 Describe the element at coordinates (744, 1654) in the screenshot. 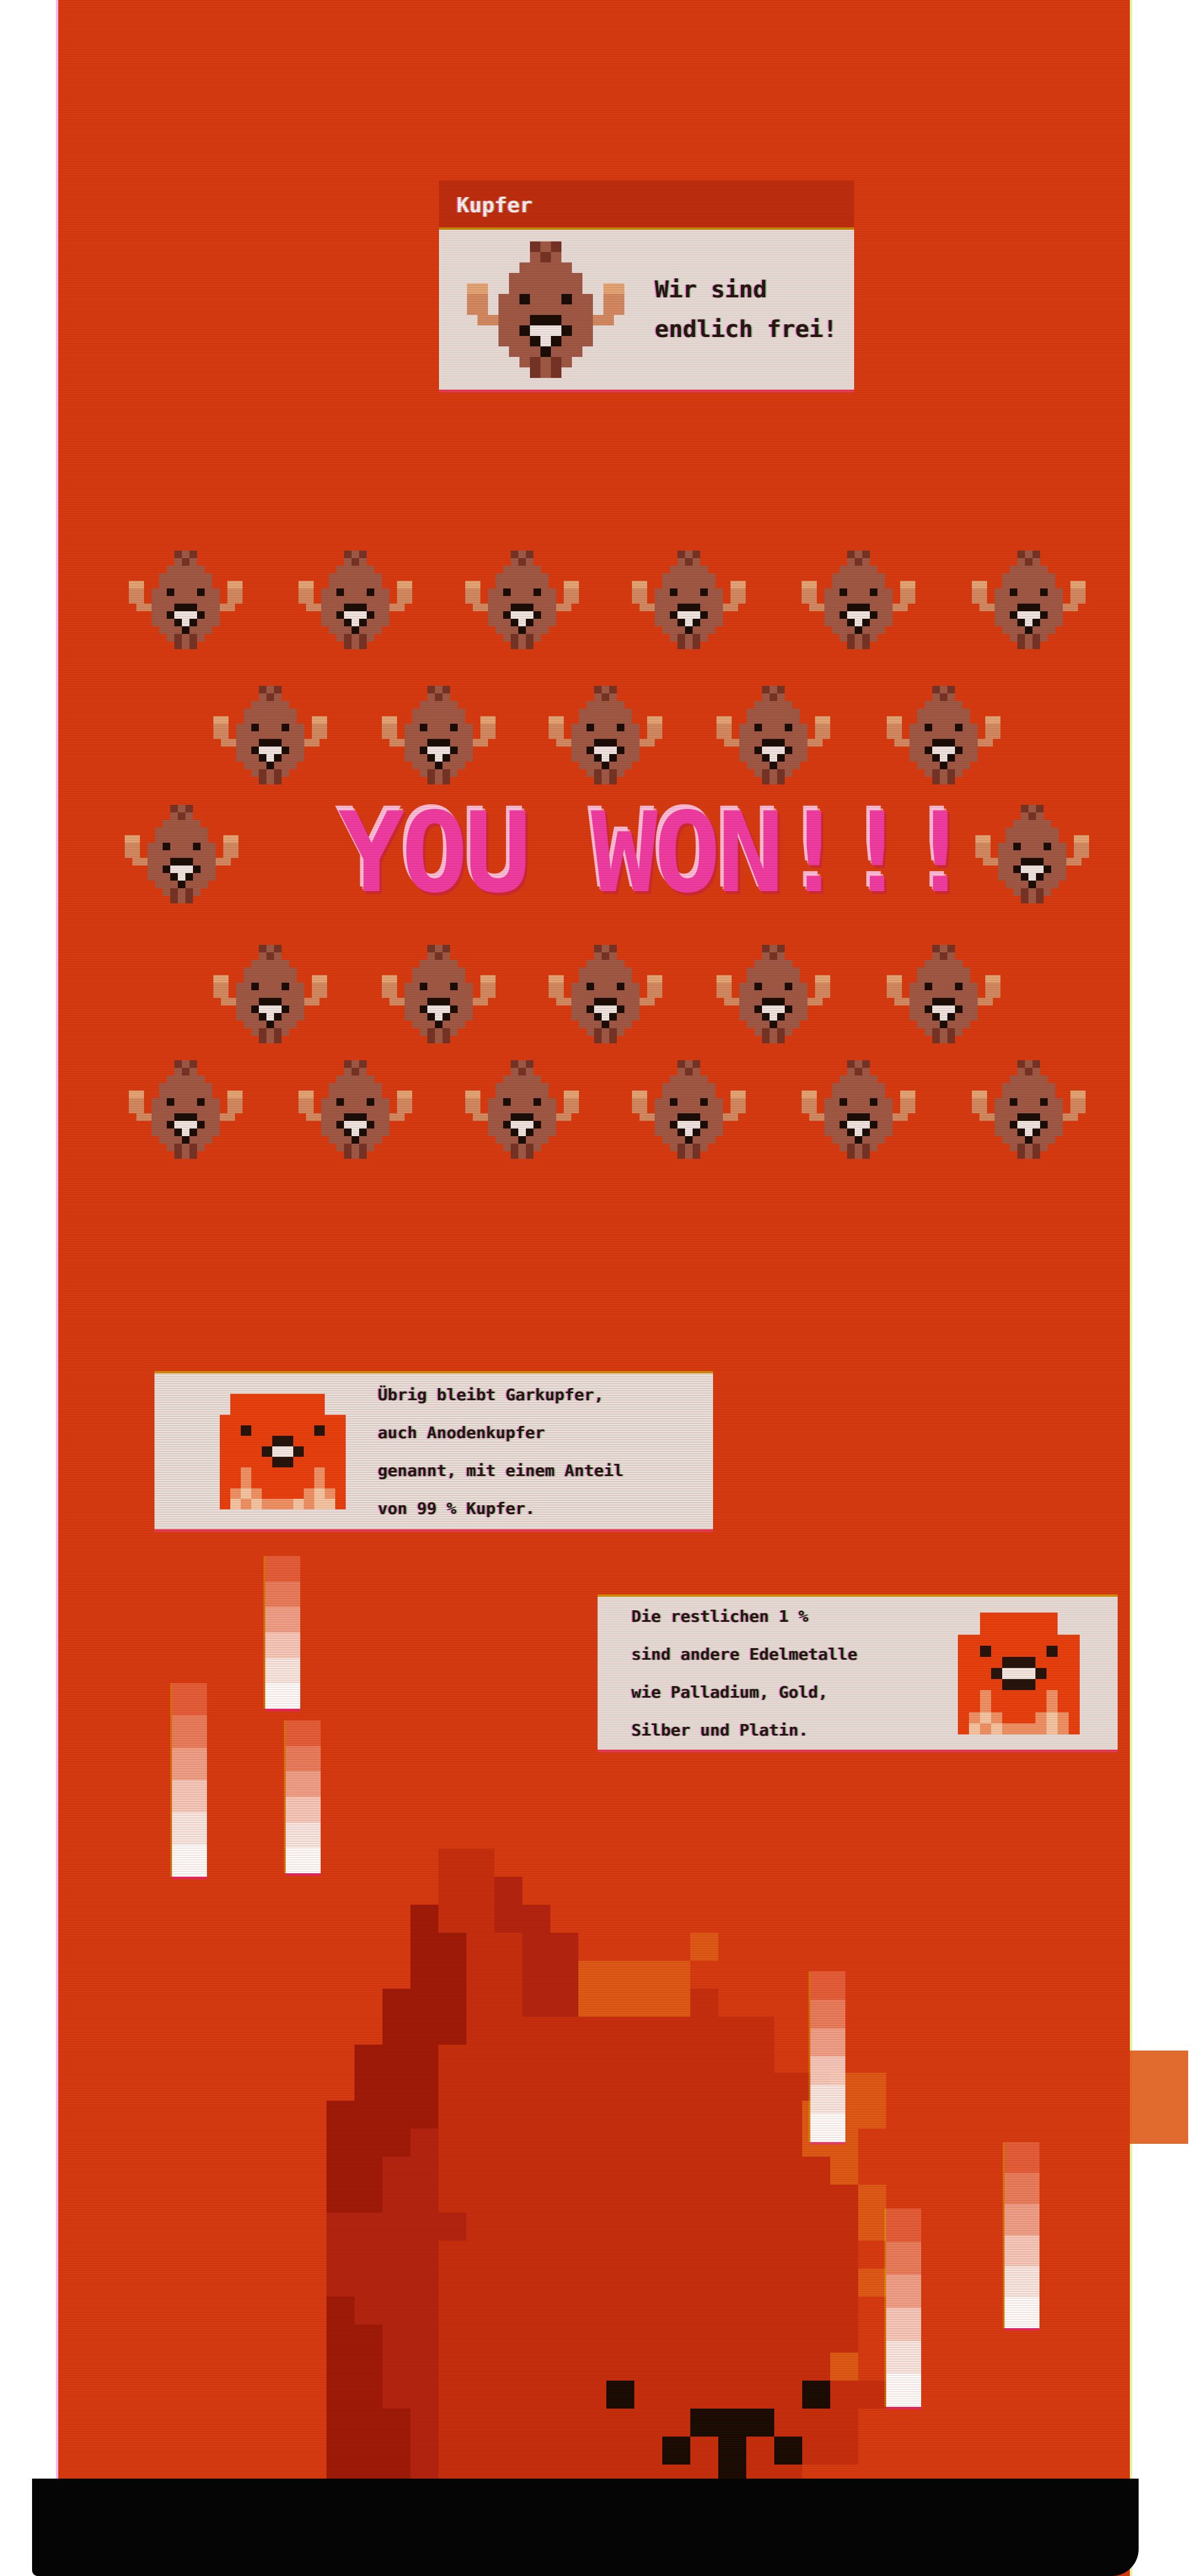

I see `infobox-line: sind andere Edelmetalle` at that location.